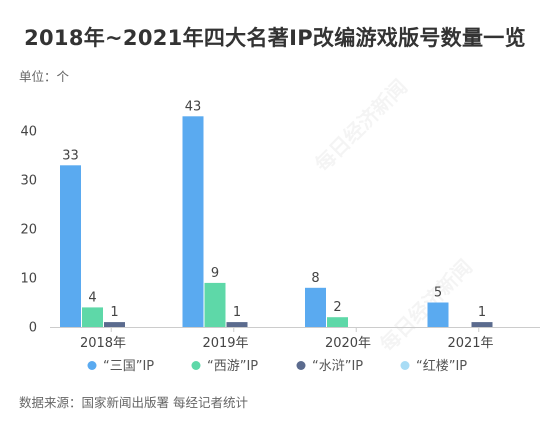 Image resolution: width=550 pixels, height=422 pixels. I want to click on y-tick-label: 0, so click(33, 328).